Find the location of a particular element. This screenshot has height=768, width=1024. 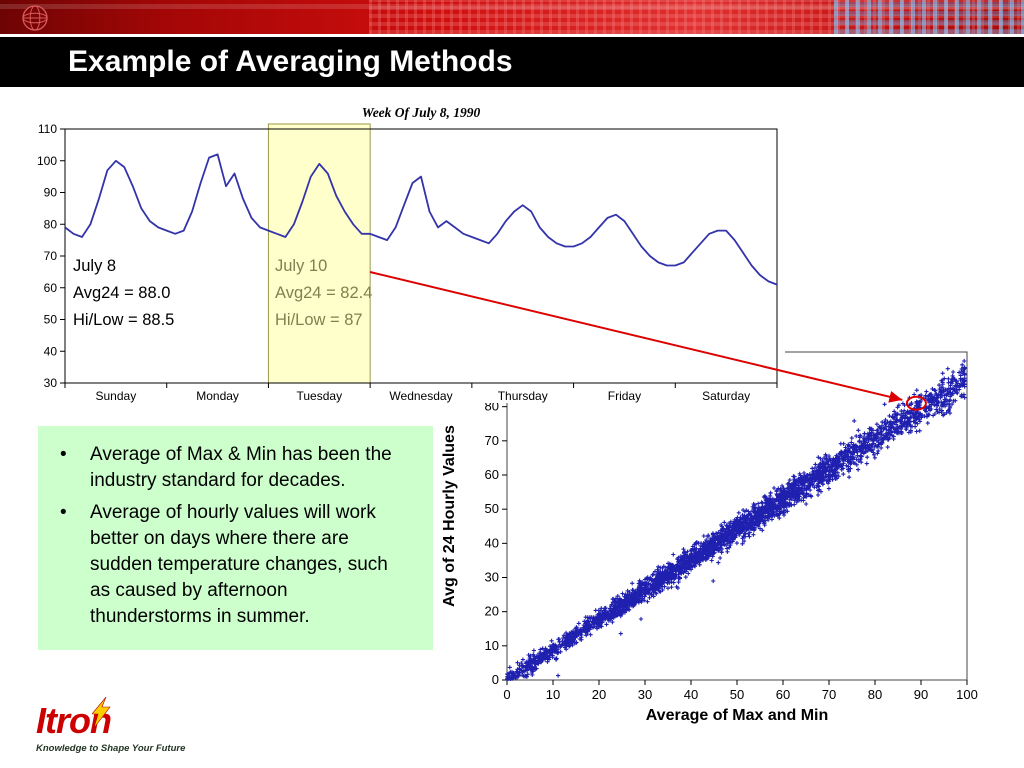

annotation-line: Avg24 = 82.4 is located at coordinates (324, 293).